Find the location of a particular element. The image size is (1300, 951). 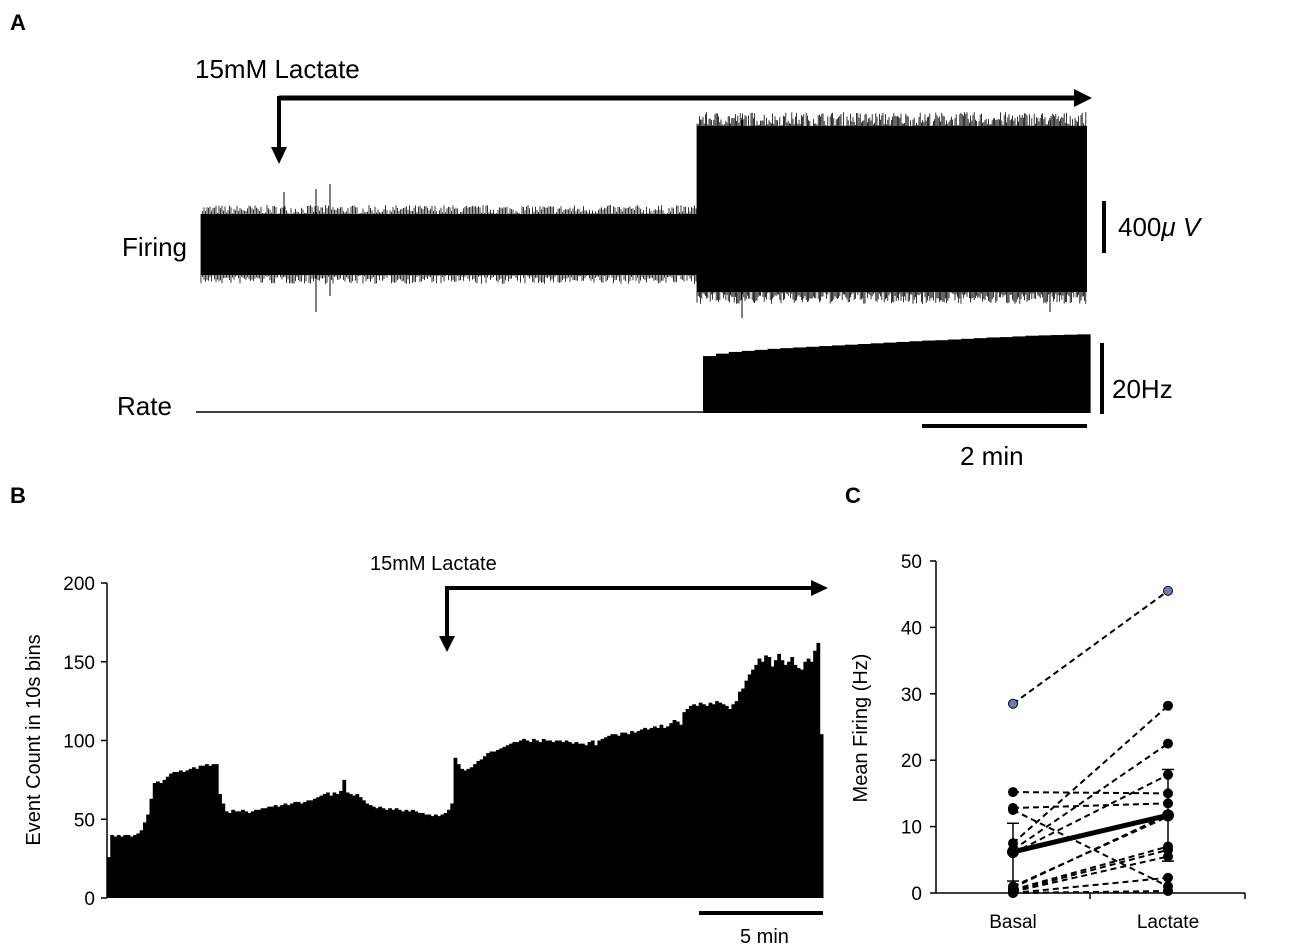

panel-b-y-ticks: 0 50 100 150 200 is located at coordinates (85, 742).